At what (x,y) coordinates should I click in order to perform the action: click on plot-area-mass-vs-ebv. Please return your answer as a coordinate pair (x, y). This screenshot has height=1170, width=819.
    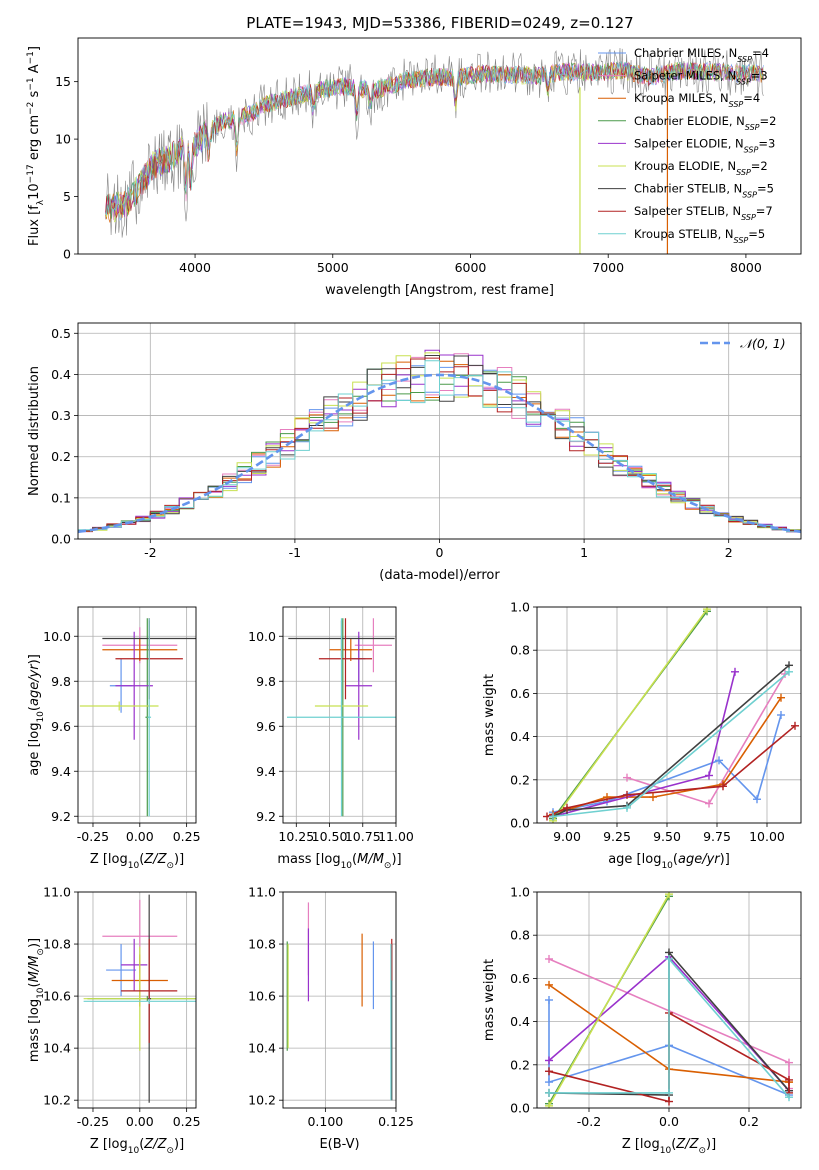
    Looking at the image, I should click on (339, 1001).